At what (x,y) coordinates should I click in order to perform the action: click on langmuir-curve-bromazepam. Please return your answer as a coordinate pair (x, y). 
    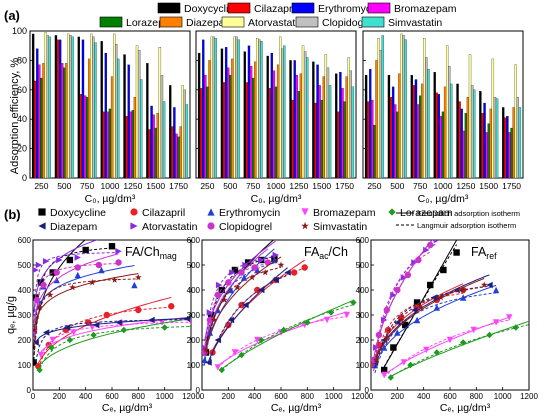
    Looking at the image, I should click on (282, 342).